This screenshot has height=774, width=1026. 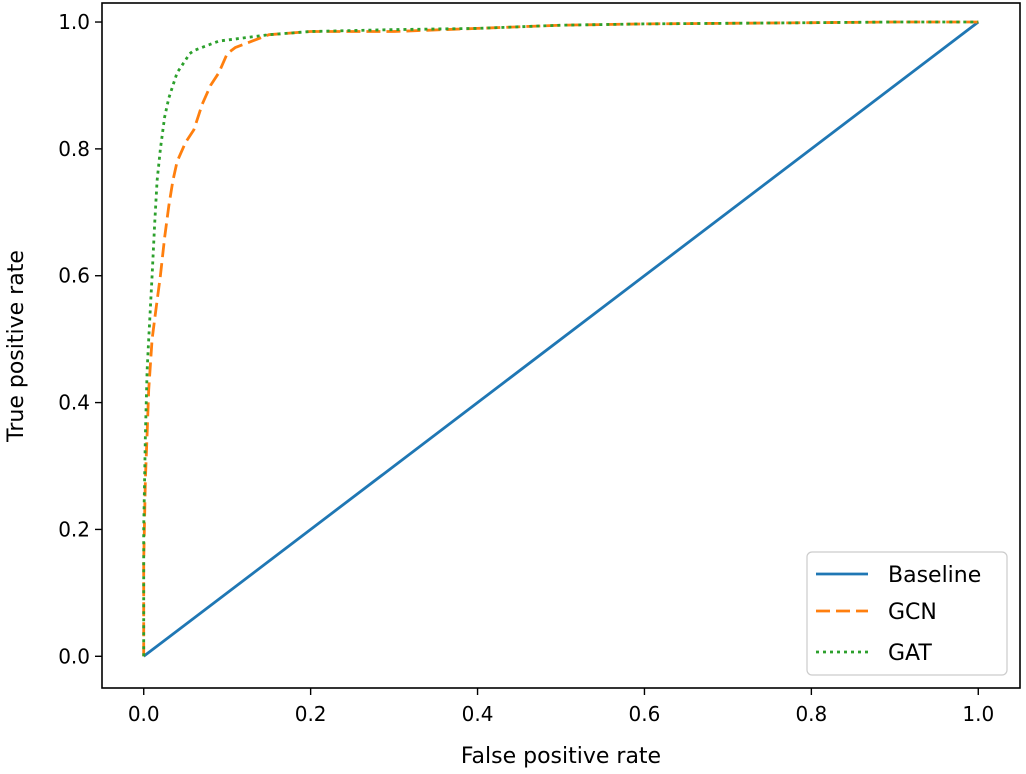 What do you see at coordinates (16, 346) in the screenshot?
I see `y-axis-label: True positive rate` at bounding box center [16, 346].